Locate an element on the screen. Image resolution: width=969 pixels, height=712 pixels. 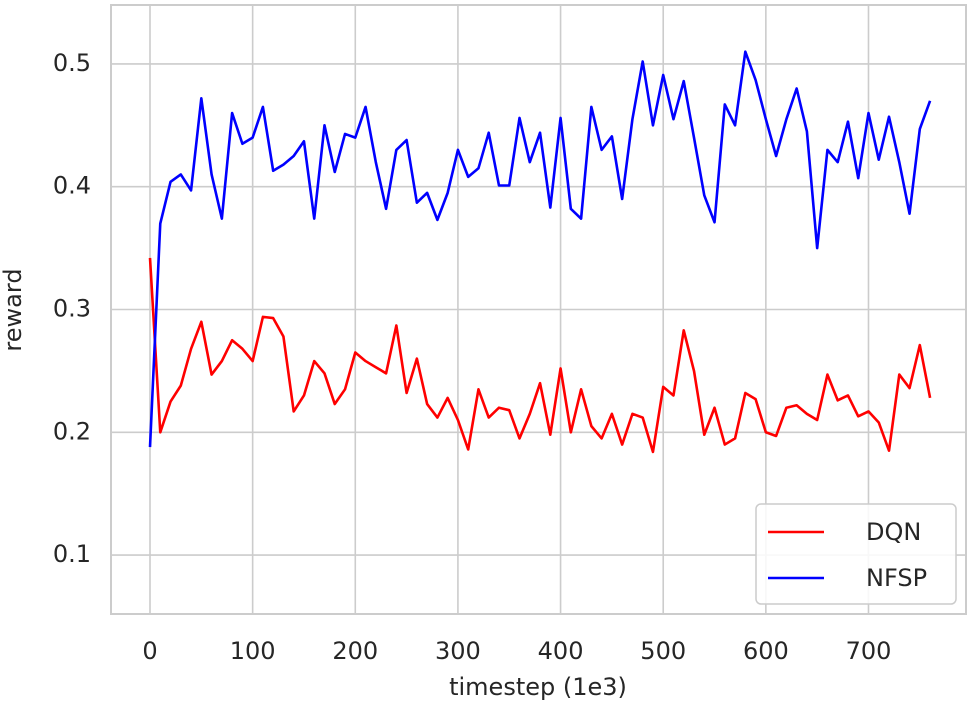
y-axis-label: reward is located at coordinates (13, 309).